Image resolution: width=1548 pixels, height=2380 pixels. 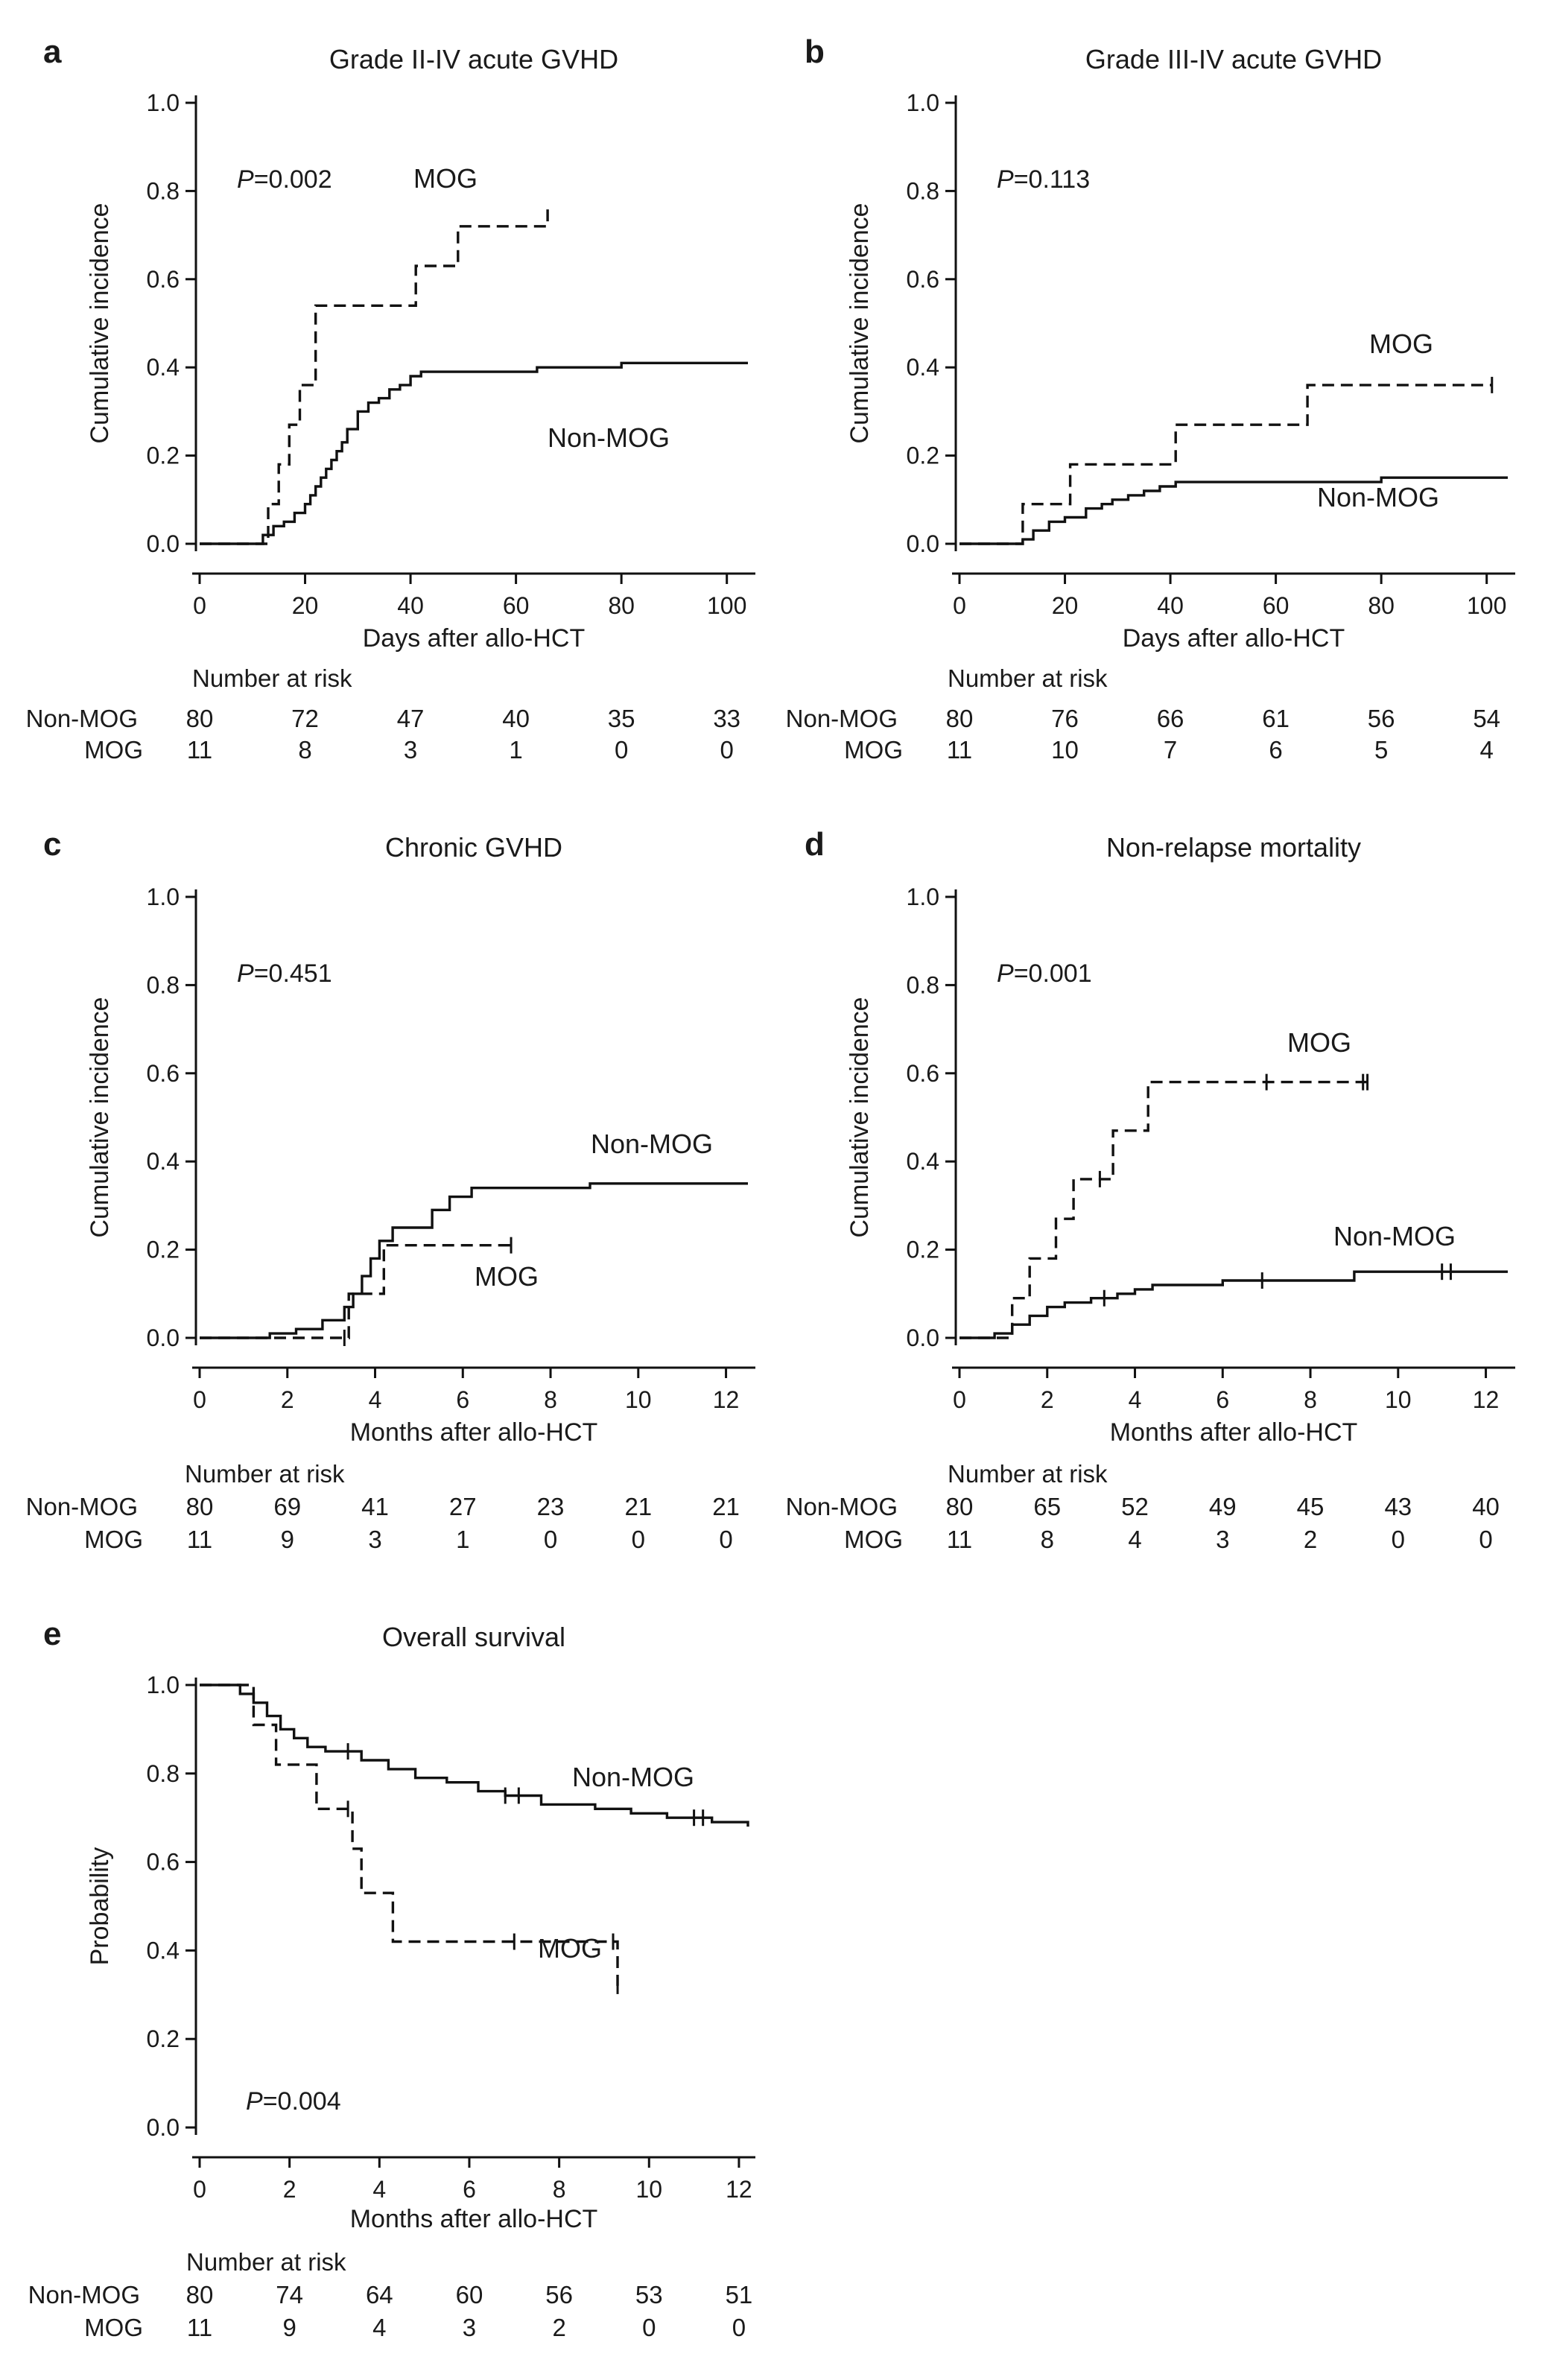 What do you see at coordinates (1047, 1506) in the screenshot?
I see `risk-cell-non-mog: 65` at bounding box center [1047, 1506].